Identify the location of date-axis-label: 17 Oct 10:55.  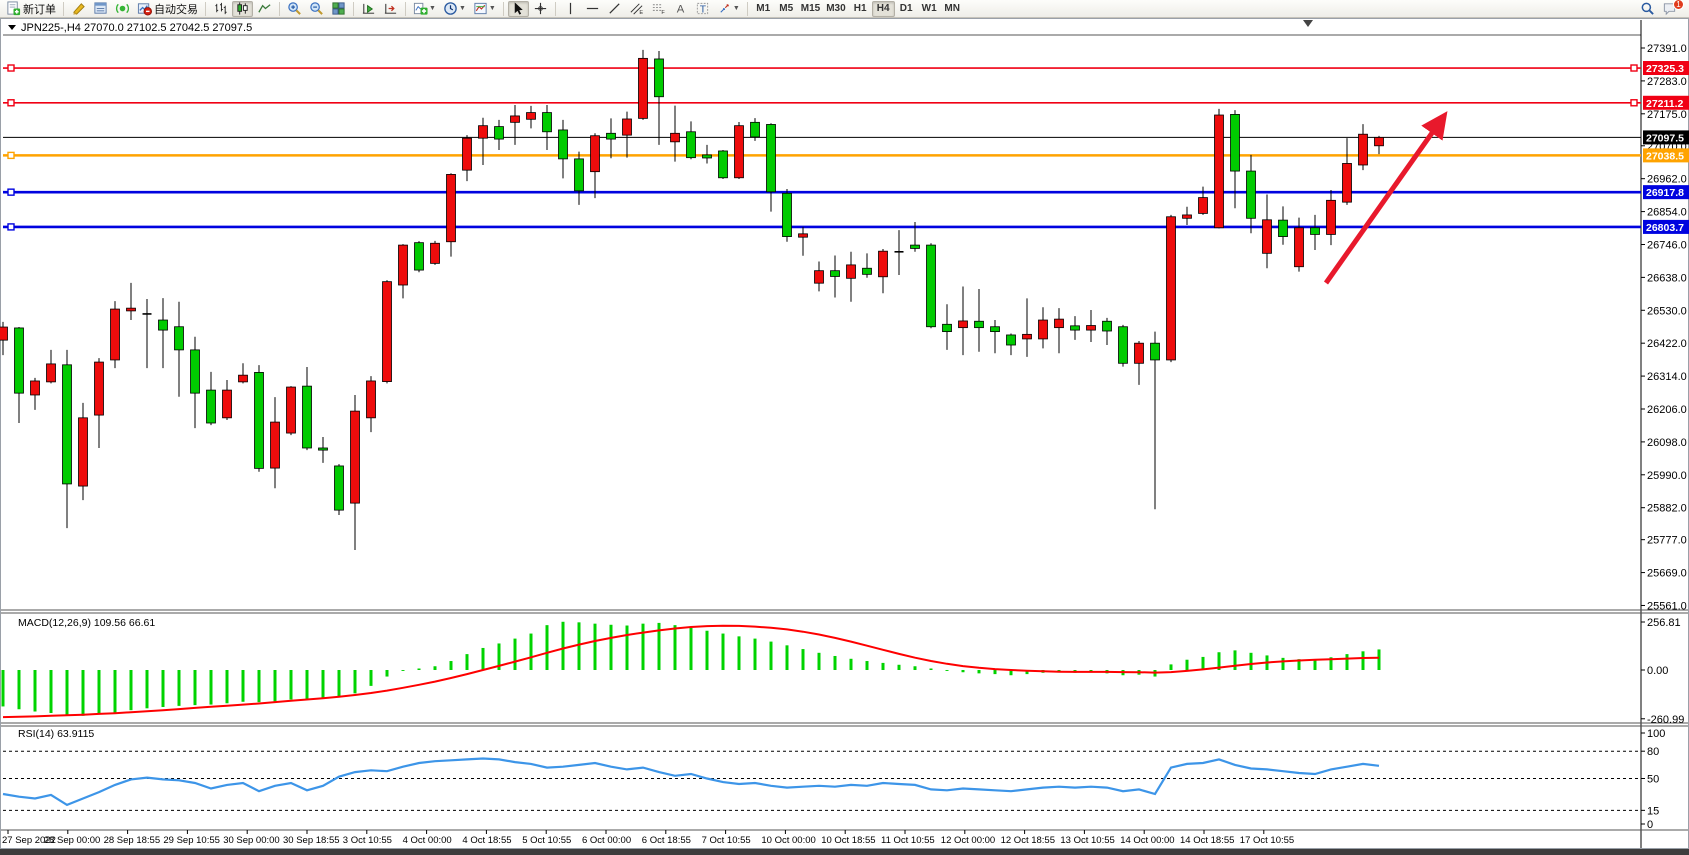
(1267, 840).